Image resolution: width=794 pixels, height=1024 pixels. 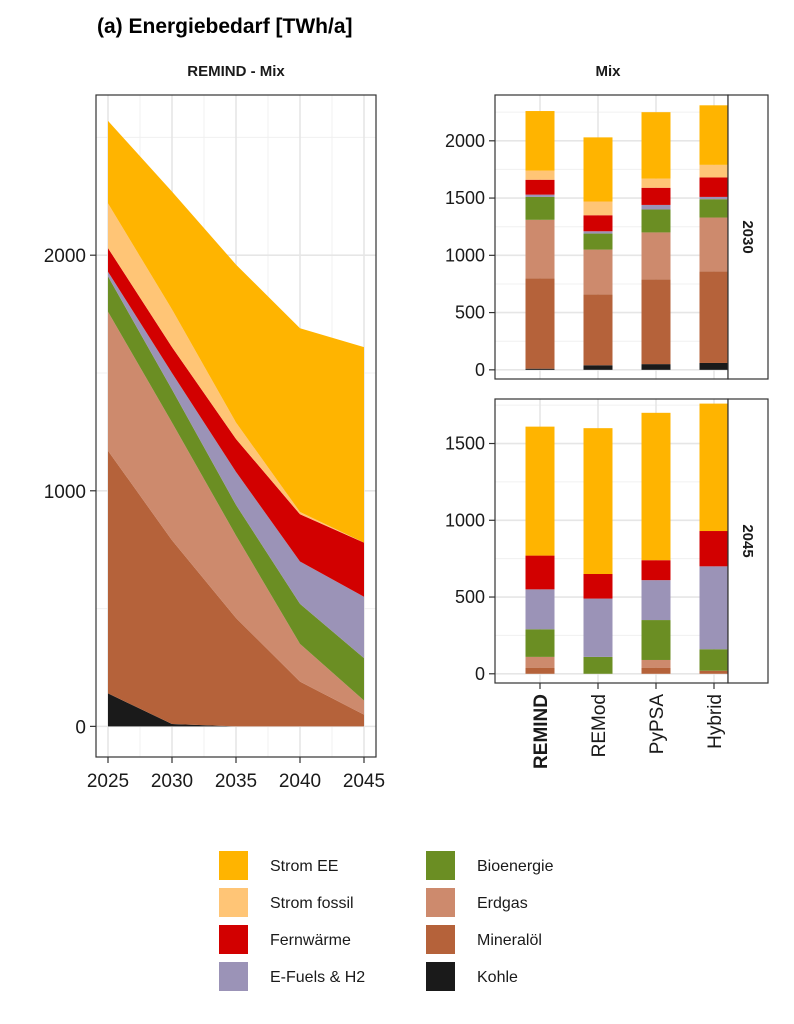 I want to click on legend-label-erdgas: Erdgas, so click(x=502, y=903).